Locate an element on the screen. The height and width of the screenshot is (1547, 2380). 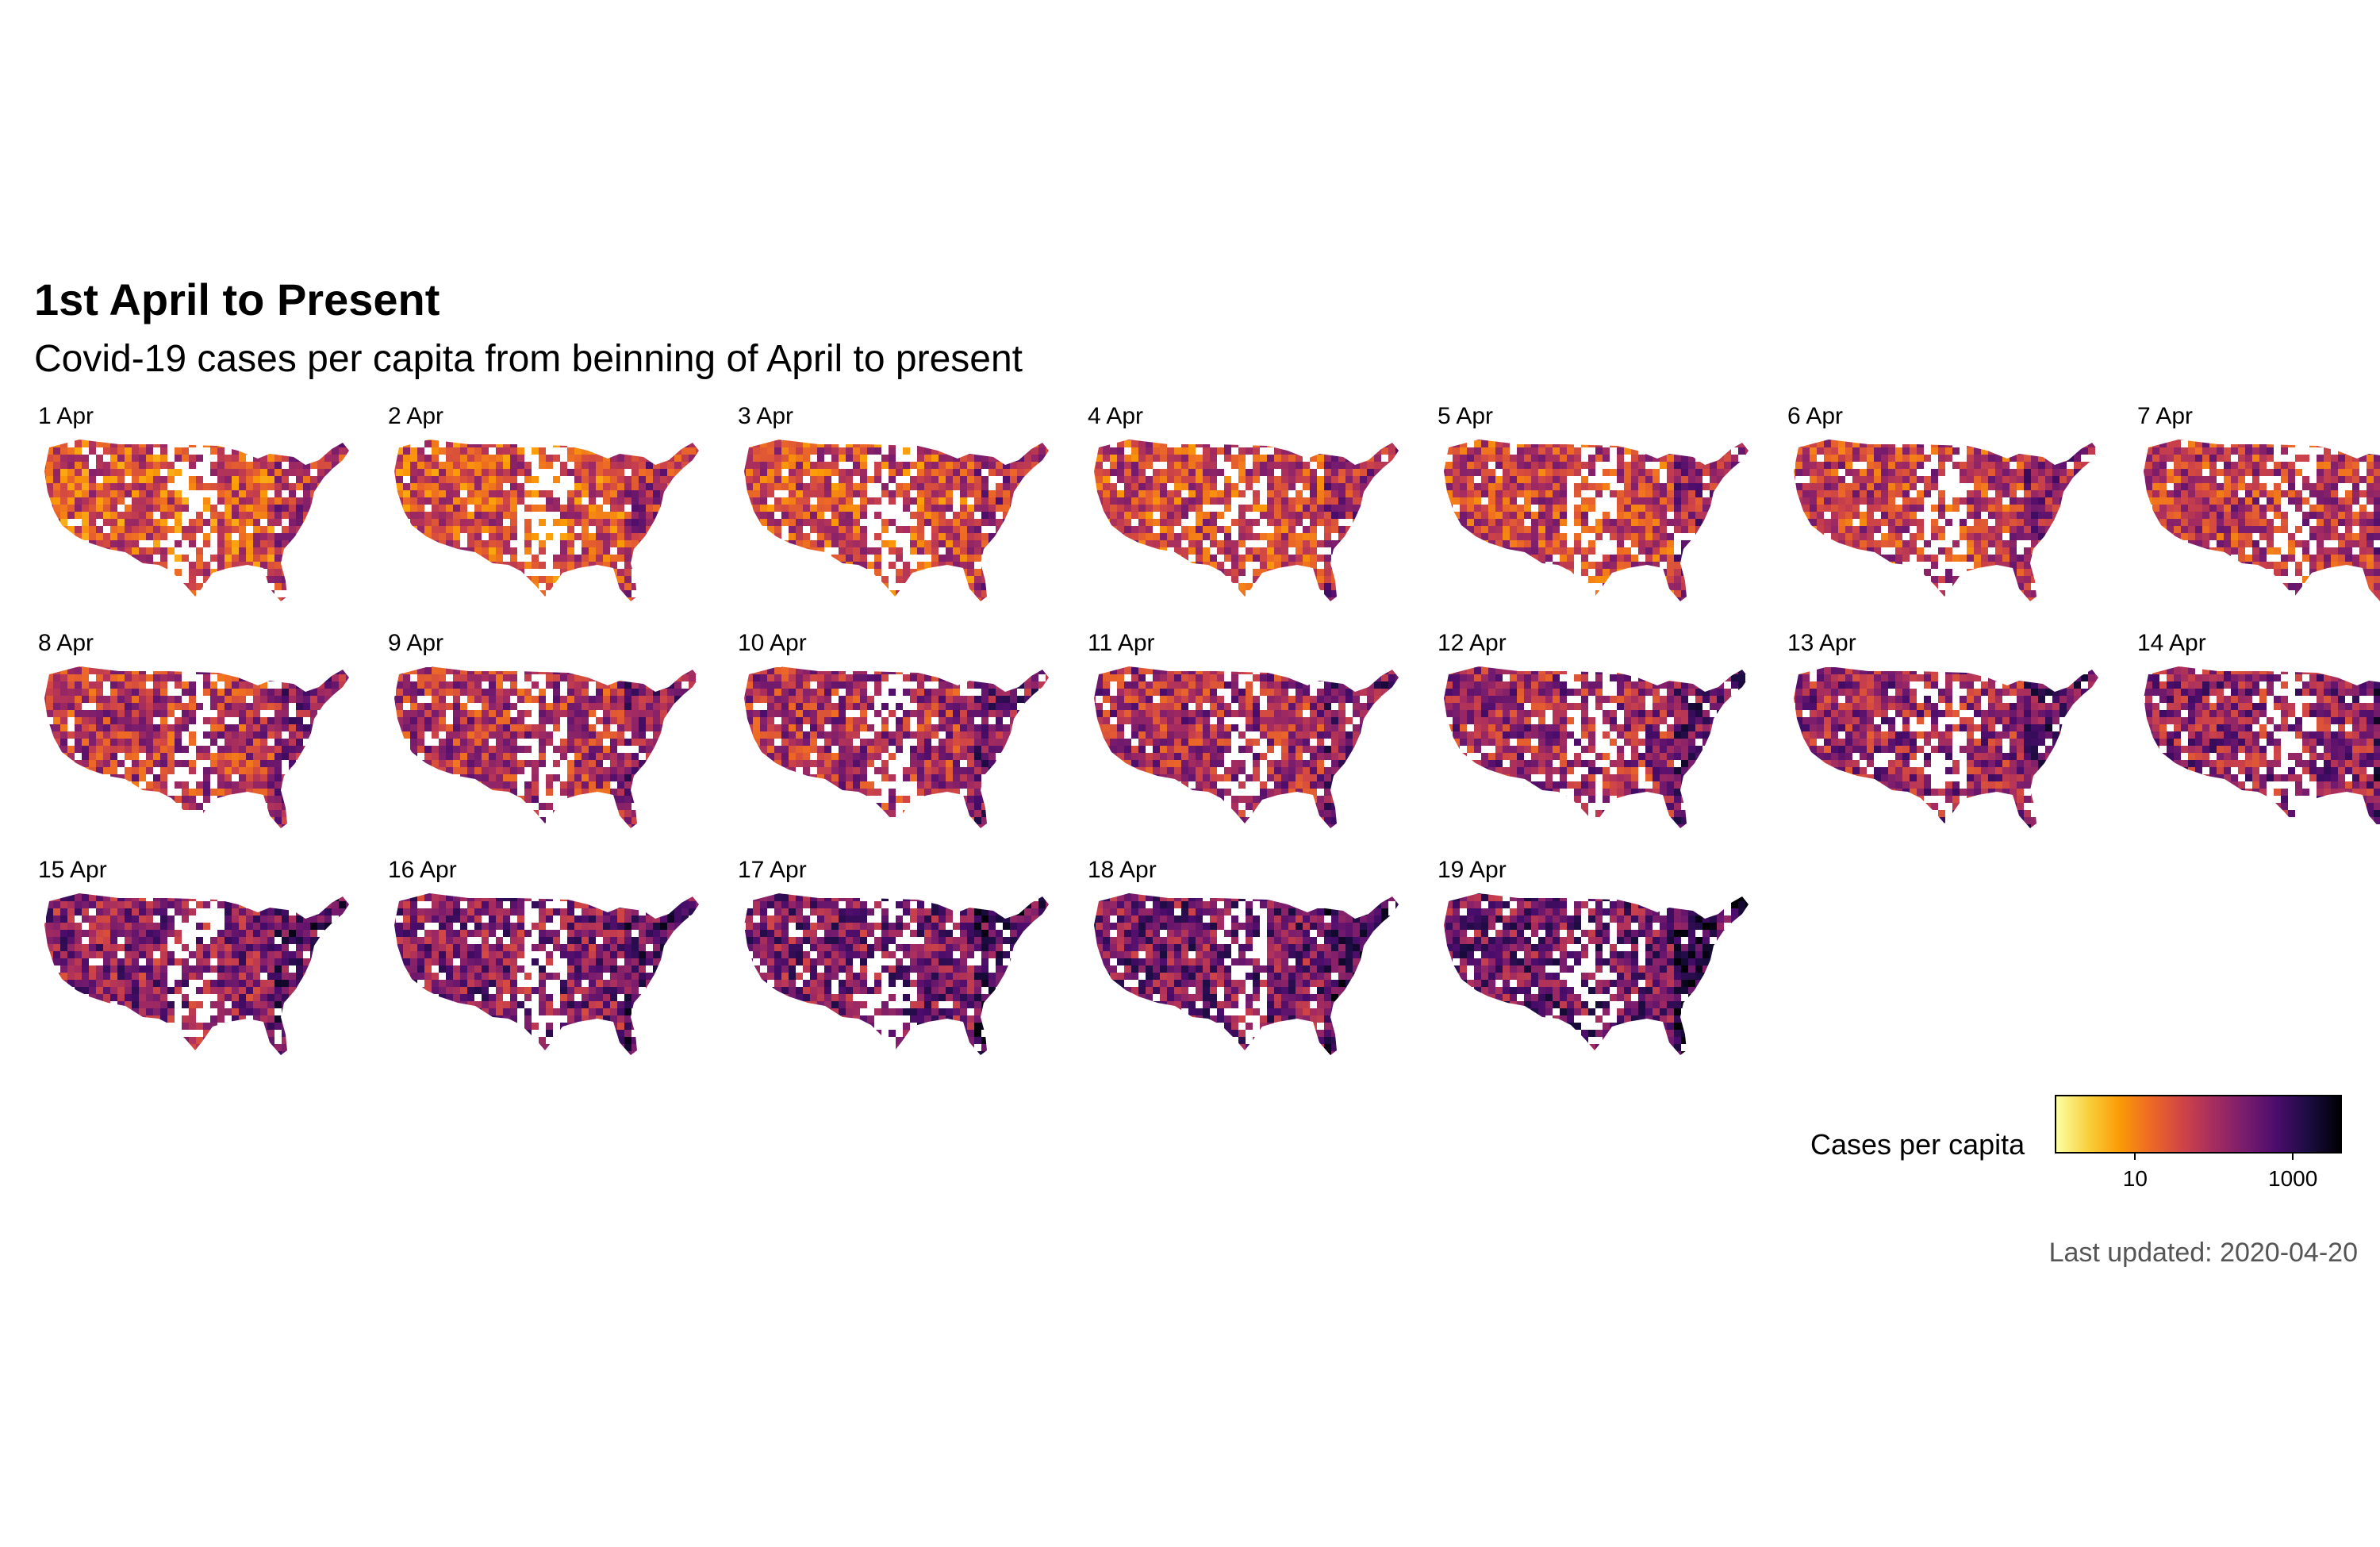
facet-label: 1 Apr is located at coordinates (66, 416).